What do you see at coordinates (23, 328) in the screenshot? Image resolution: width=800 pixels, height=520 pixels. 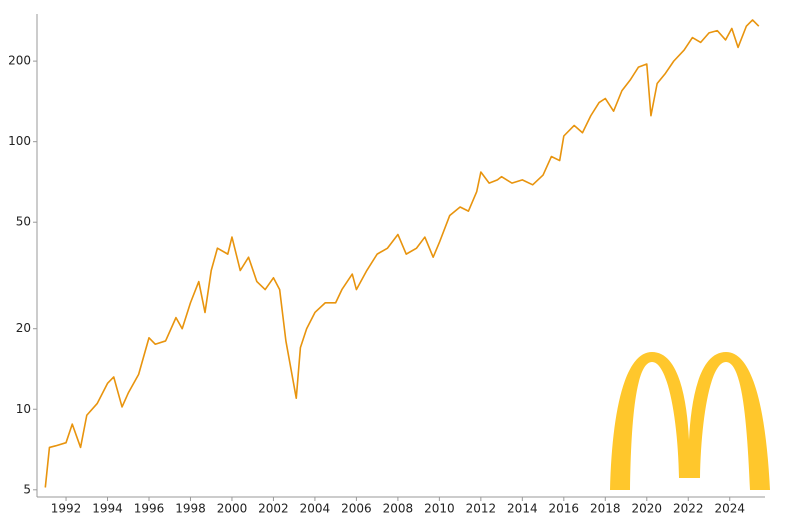 I see `y-tick-label: 20` at bounding box center [23, 328].